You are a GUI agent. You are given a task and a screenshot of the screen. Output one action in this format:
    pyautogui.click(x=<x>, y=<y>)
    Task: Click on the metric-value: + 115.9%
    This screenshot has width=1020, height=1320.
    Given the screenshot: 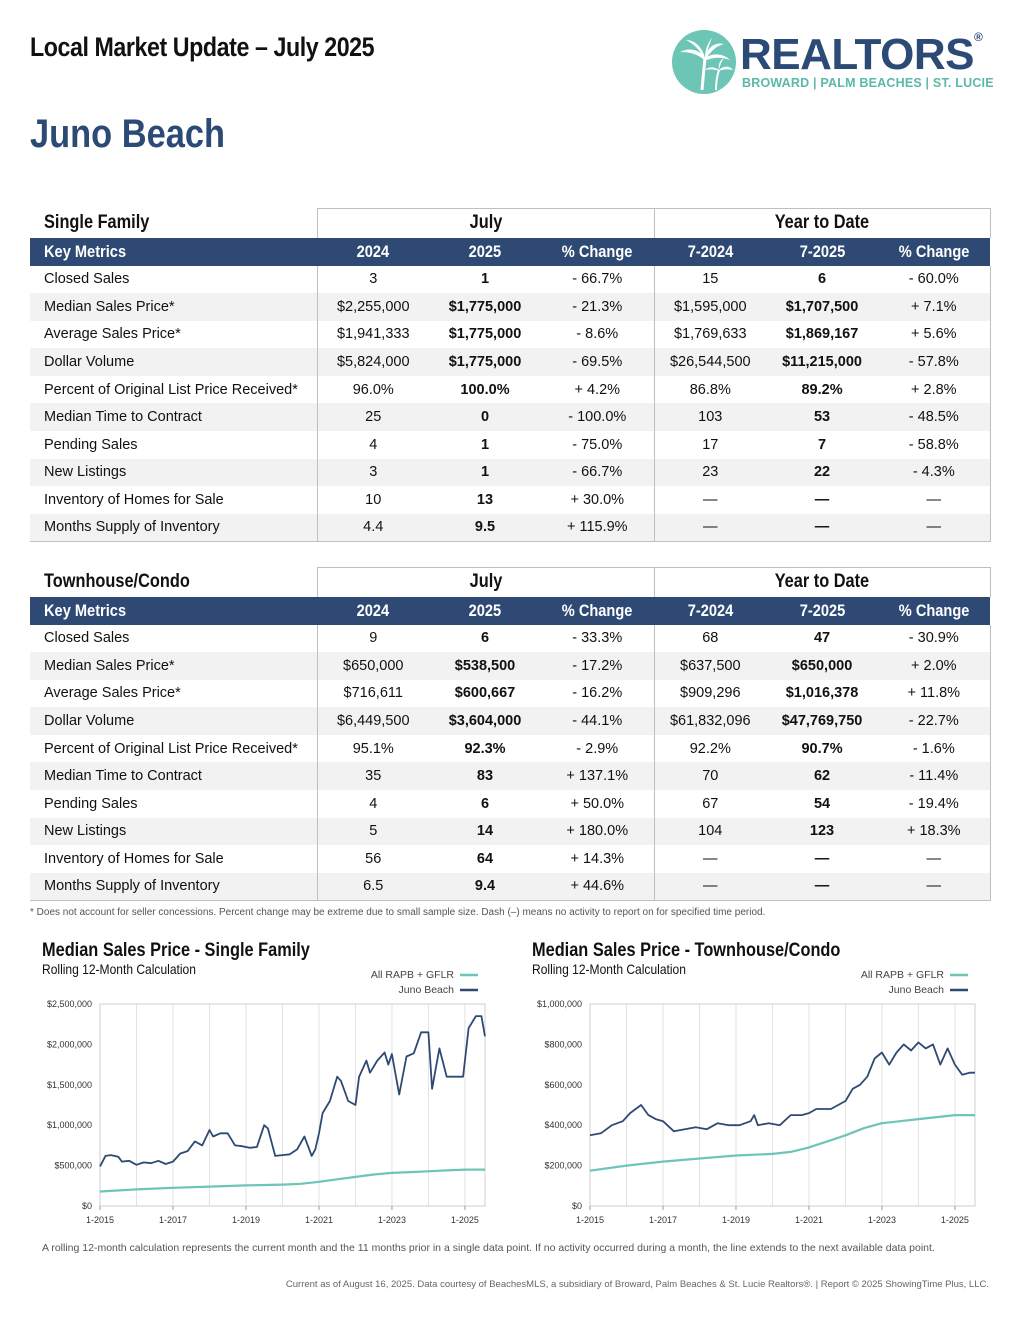 What is the action you would take?
    pyautogui.click(x=598, y=527)
    